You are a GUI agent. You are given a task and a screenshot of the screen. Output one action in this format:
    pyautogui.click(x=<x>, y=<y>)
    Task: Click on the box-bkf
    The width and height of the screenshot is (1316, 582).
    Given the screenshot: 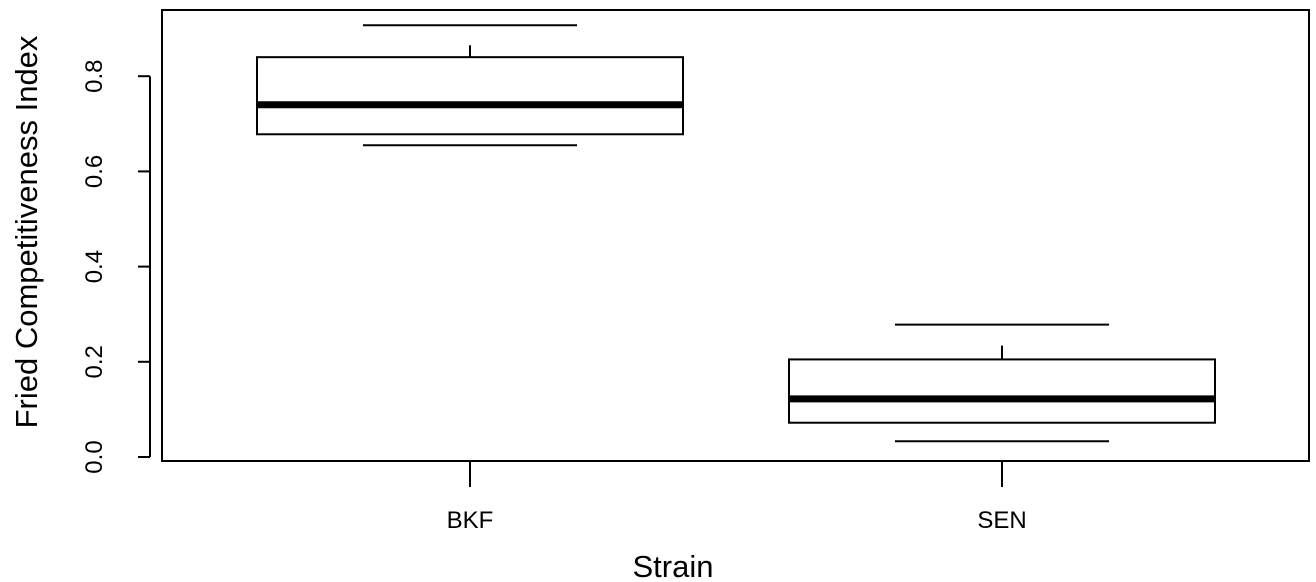 What is the action you would take?
    pyautogui.click(x=470, y=85)
    